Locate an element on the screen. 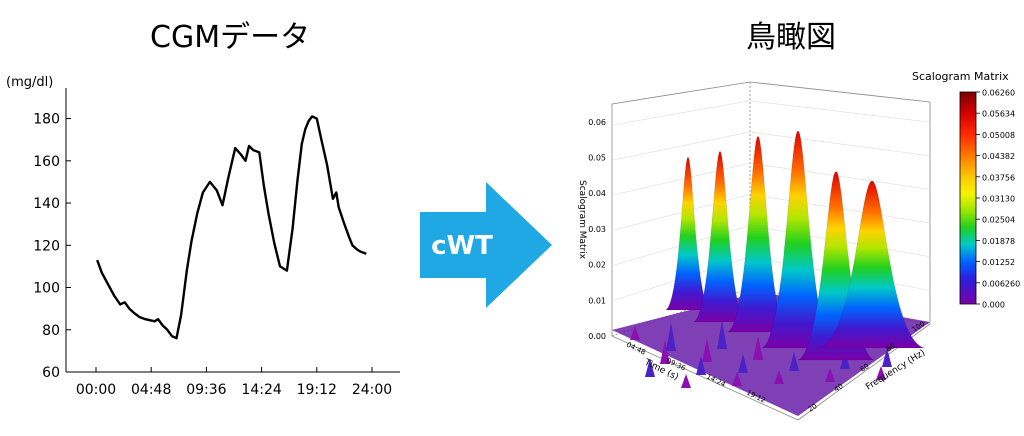 The image size is (1024, 436). colorbar-title: Scalogram Matrix is located at coordinates (960, 76).